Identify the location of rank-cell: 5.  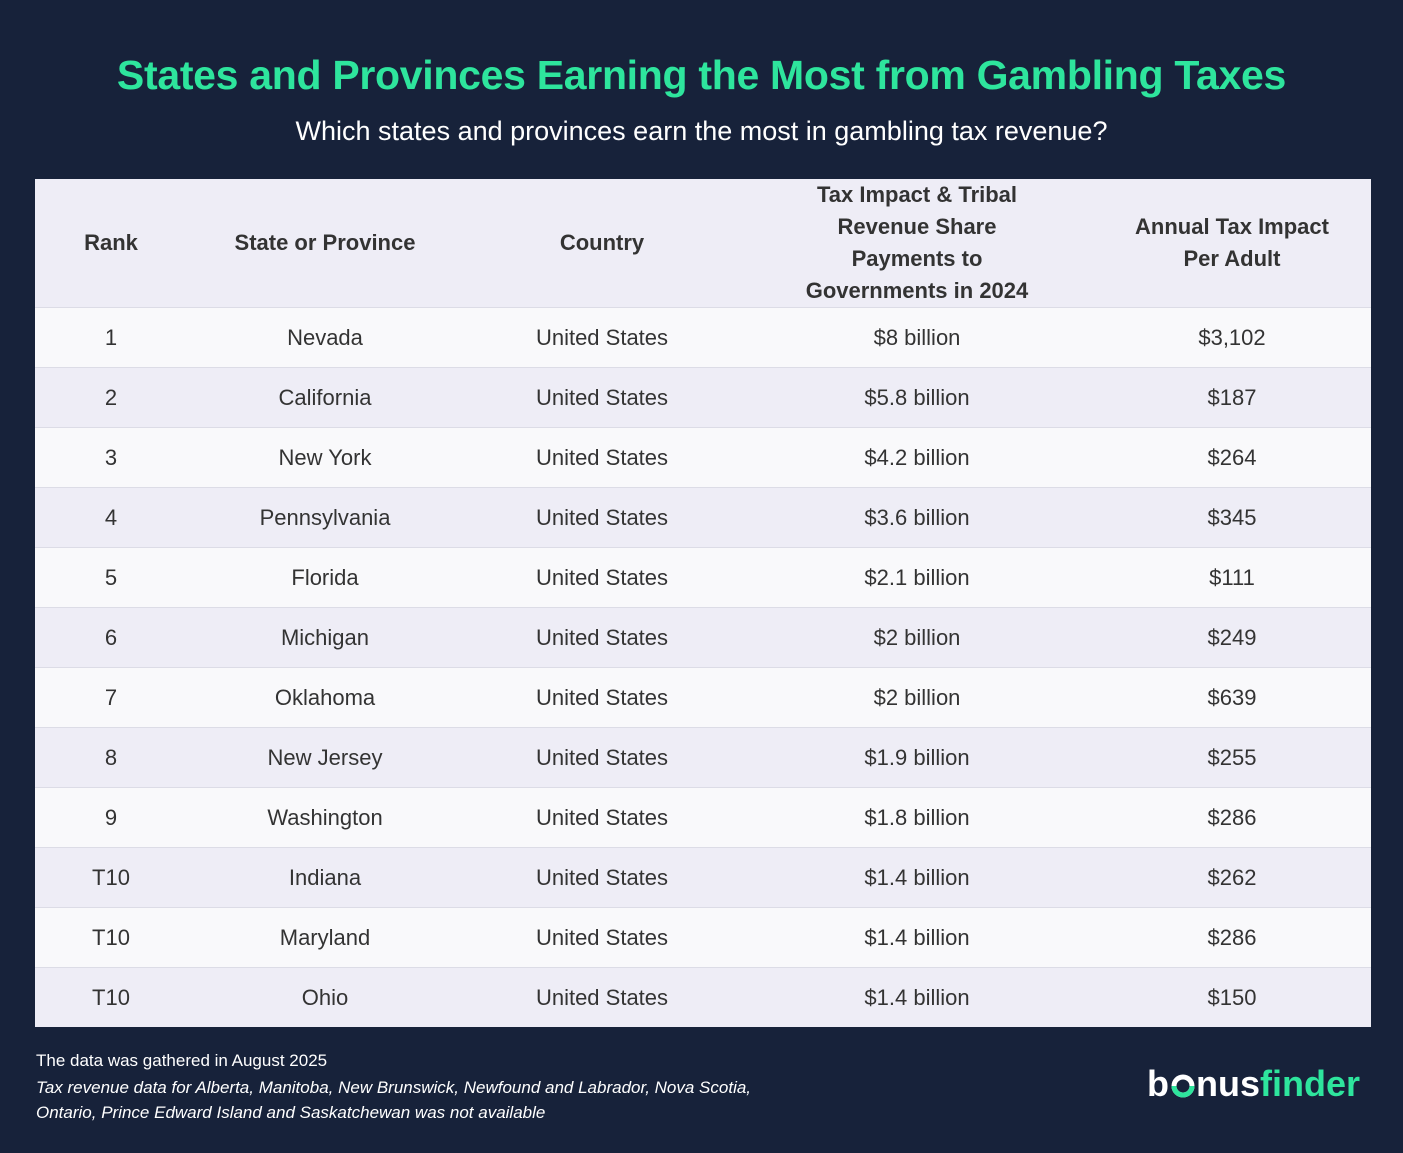
(111, 577).